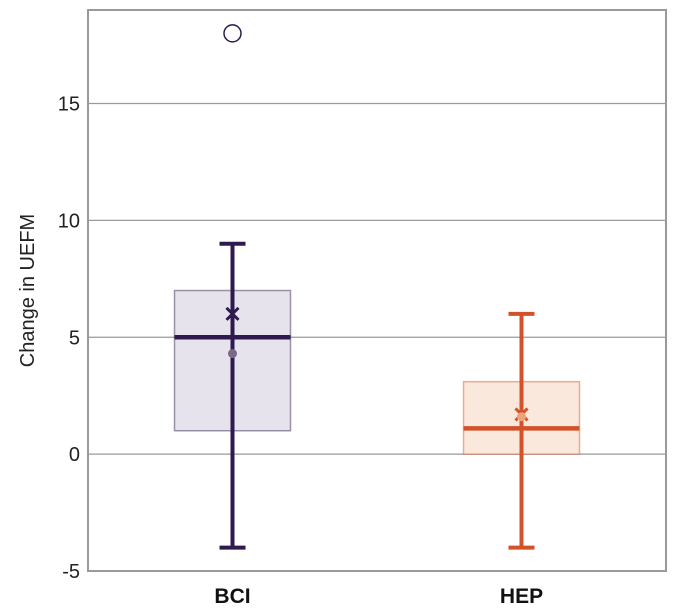  What do you see at coordinates (69, 105) in the screenshot?
I see `y-tick-label: 15` at bounding box center [69, 105].